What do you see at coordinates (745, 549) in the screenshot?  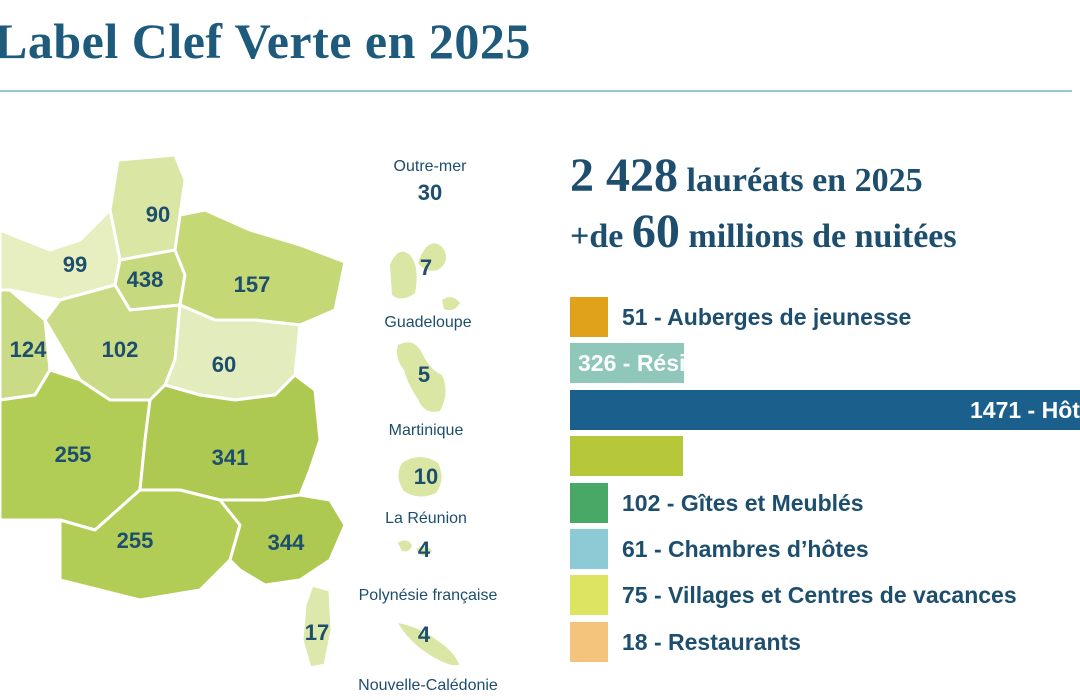 I see `bar-label-5: 61 - Chambres d’hôtes` at bounding box center [745, 549].